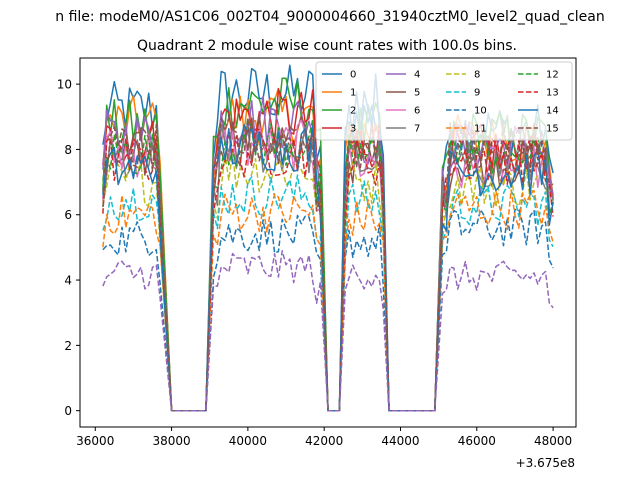  Describe the element at coordinates (68, 411) in the screenshot. I see `y-tick-label: 0` at that location.